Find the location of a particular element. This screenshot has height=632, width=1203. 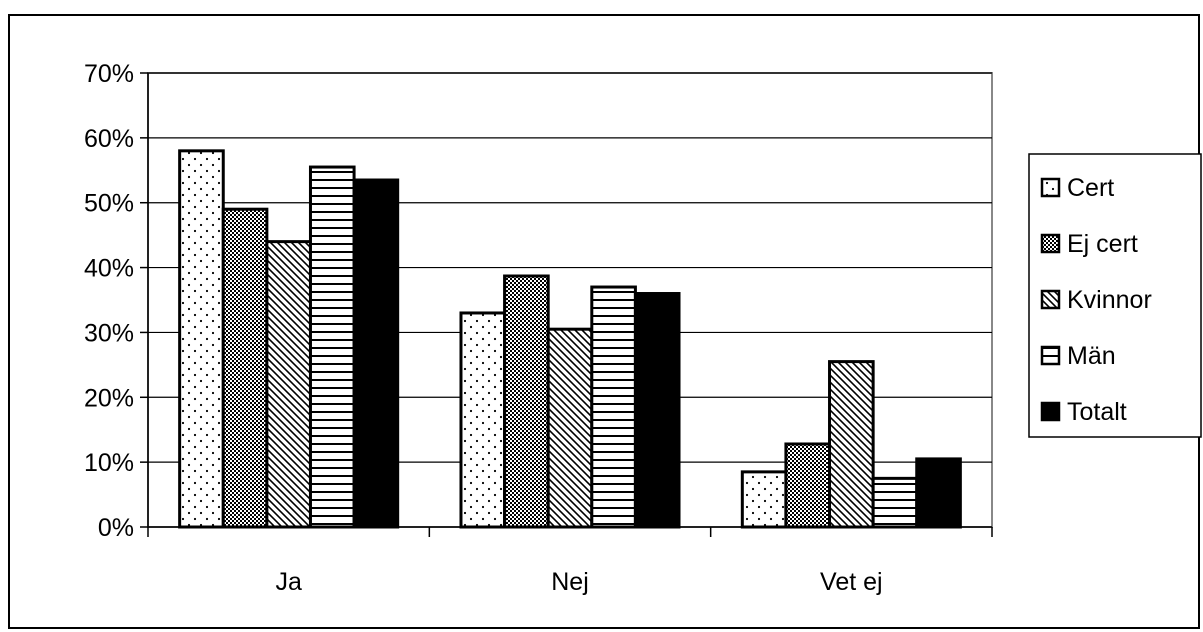

y-tick-label: 50% is located at coordinates (109, 204).